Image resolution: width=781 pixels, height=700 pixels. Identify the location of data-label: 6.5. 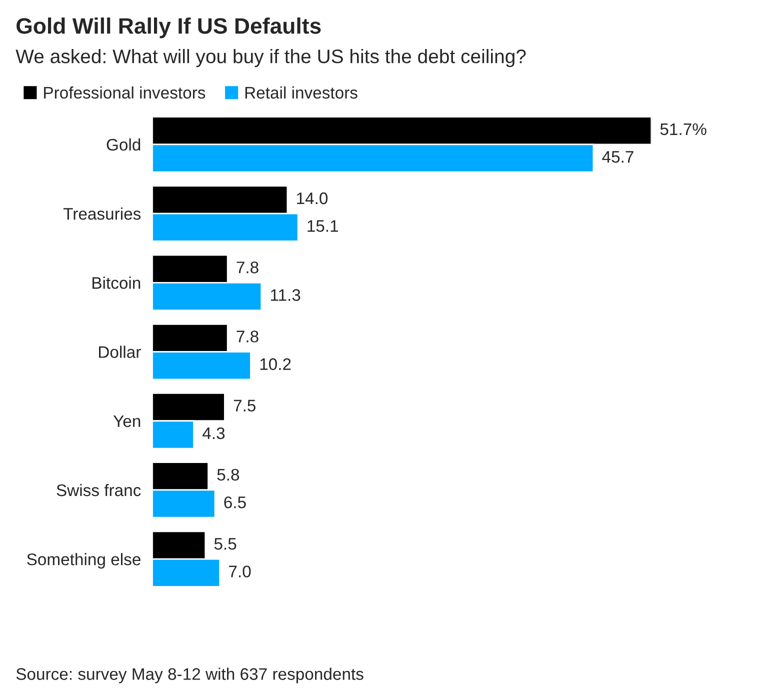
(235, 502).